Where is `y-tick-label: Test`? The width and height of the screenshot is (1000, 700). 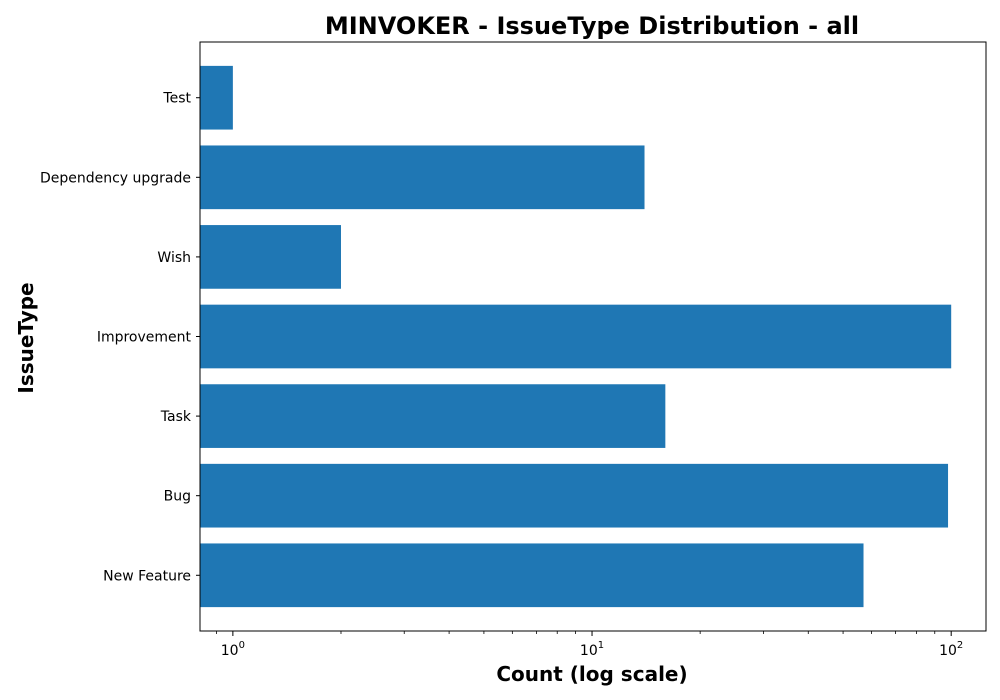 y-tick-label: Test is located at coordinates (176, 99).